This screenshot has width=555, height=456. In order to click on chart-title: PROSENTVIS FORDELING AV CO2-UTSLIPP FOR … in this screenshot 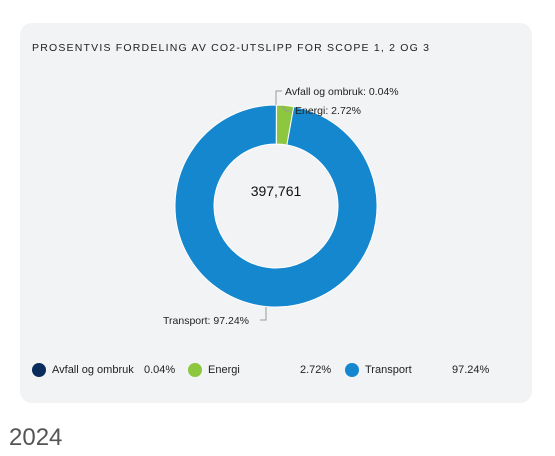, I will do `click(231, 48)`.